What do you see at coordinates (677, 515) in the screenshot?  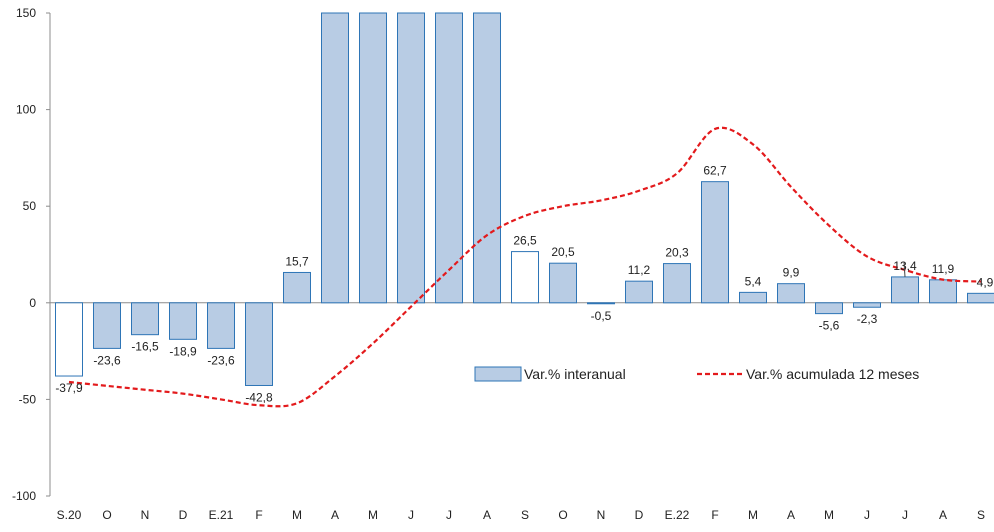 I see `x-tick-label: E.22` at bounding box center [677, 515].